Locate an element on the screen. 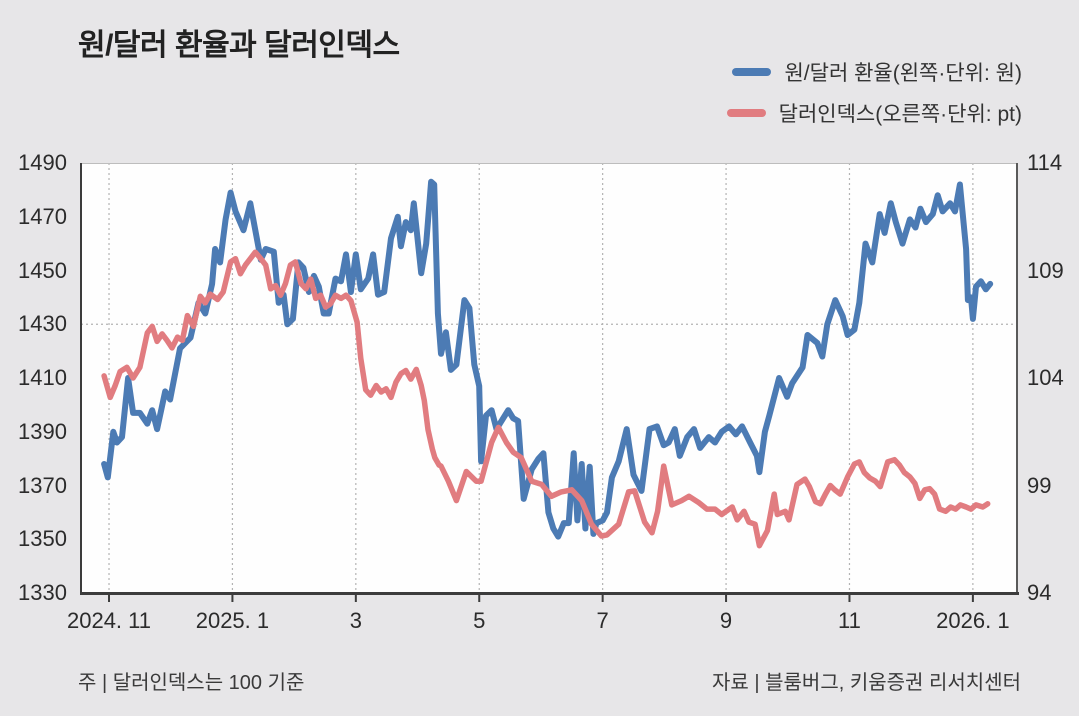  y-right-tick-label: 104 is located at coordinates (1045, 377).